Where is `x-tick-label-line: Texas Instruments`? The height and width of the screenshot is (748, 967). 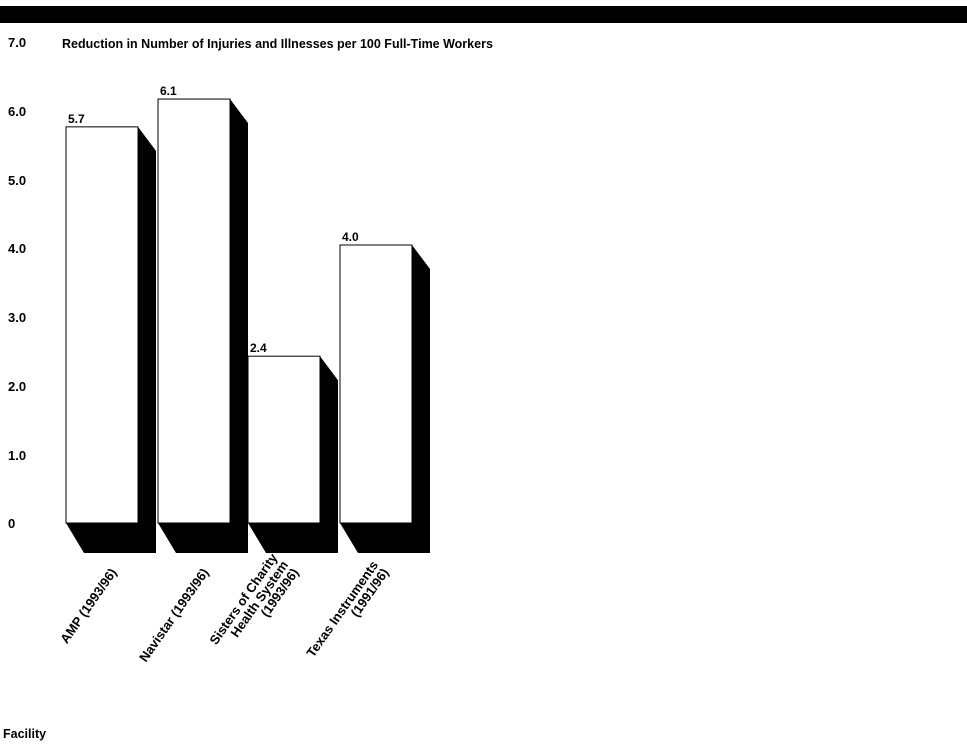 x-tick-label-line: Texas Instruments is located at coordinates (342, 609).